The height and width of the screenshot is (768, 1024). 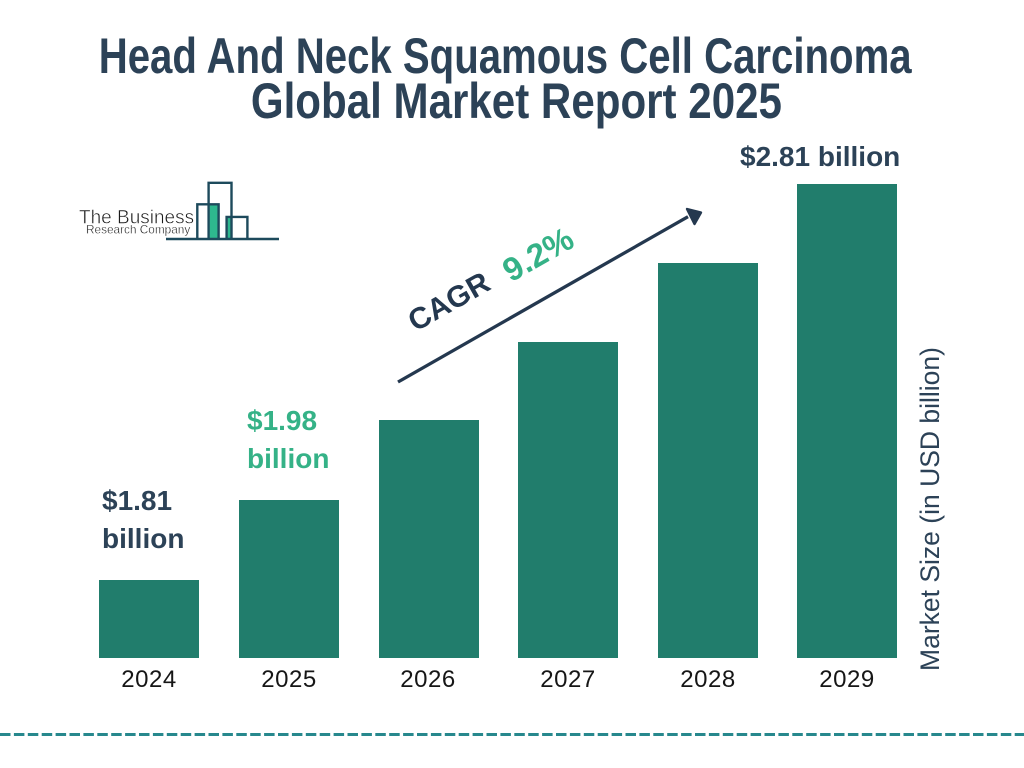 I want to click on svg-text: The Business, so click(x=136, y=218).